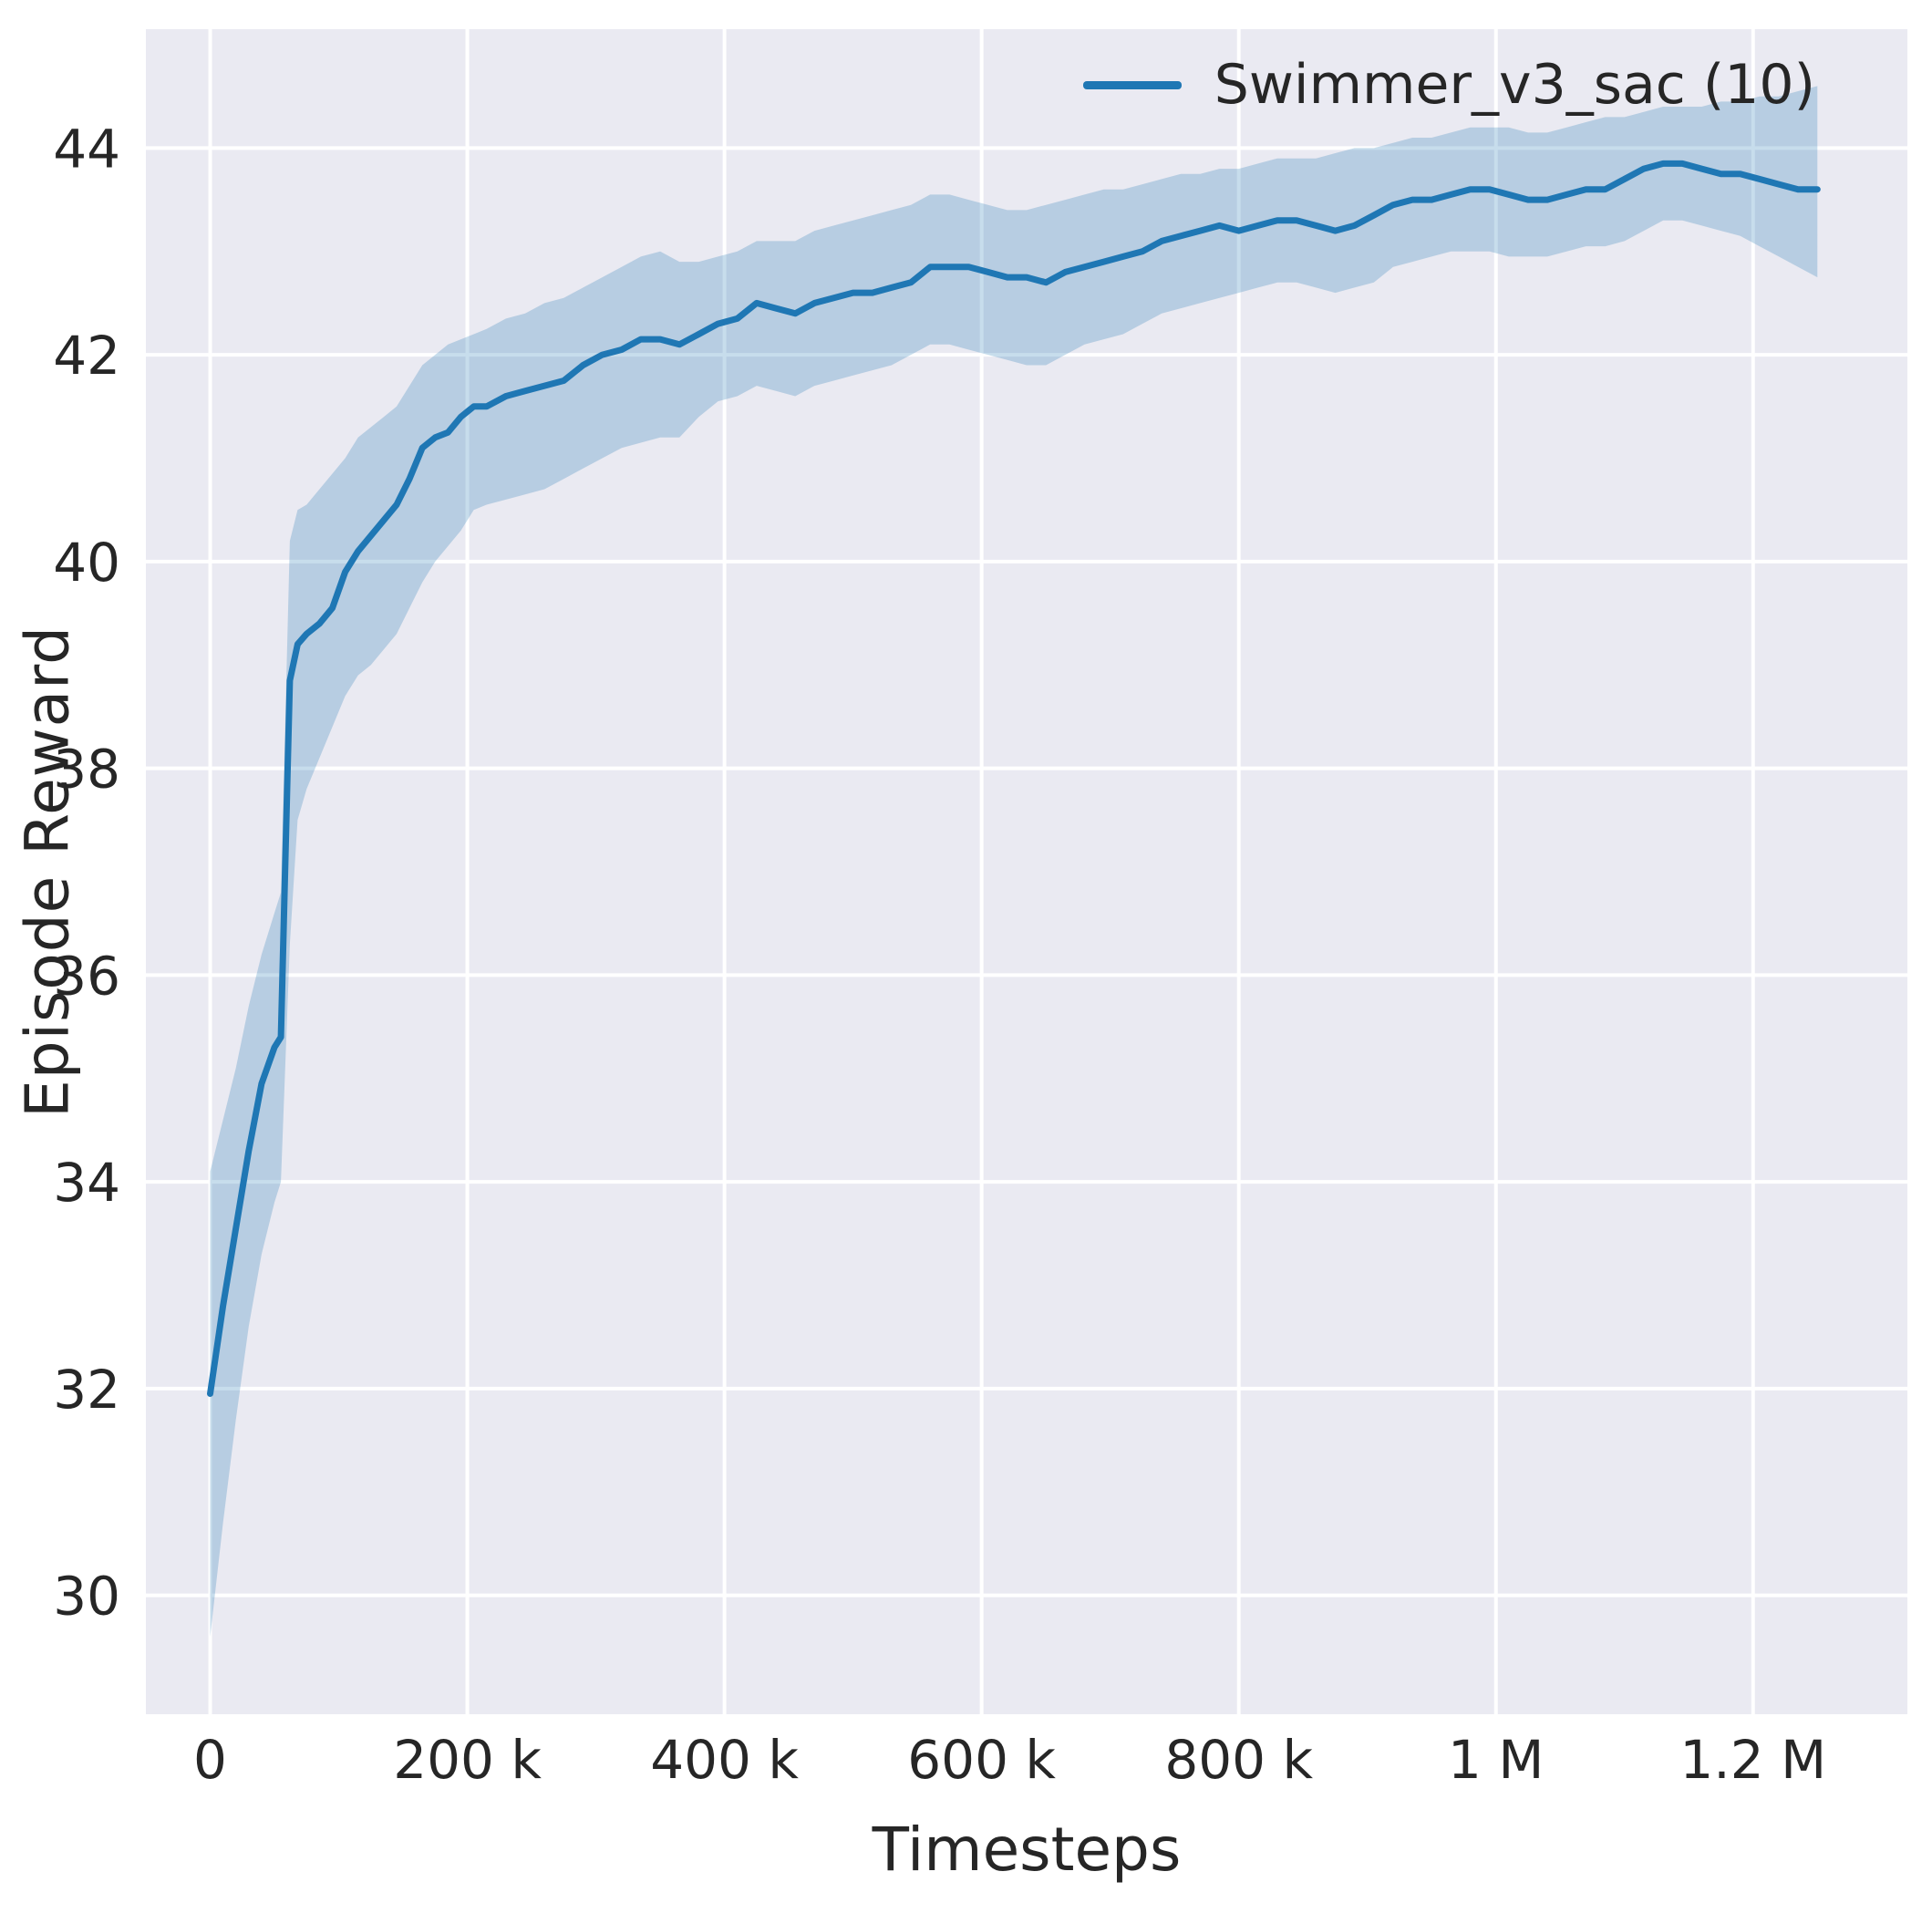 This screenshot has height=1913, width=1932. I want to click on legend-line-swatch, so click(1132, 84).